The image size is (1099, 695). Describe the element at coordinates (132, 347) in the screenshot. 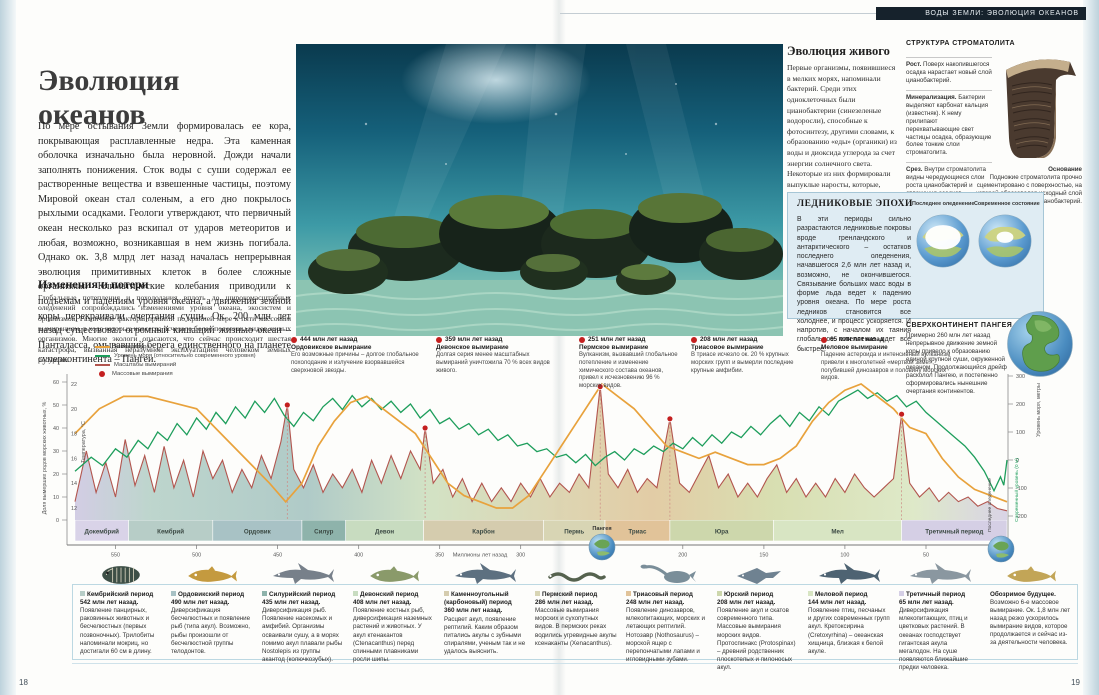

I see `legend-label: Температура` at that location.